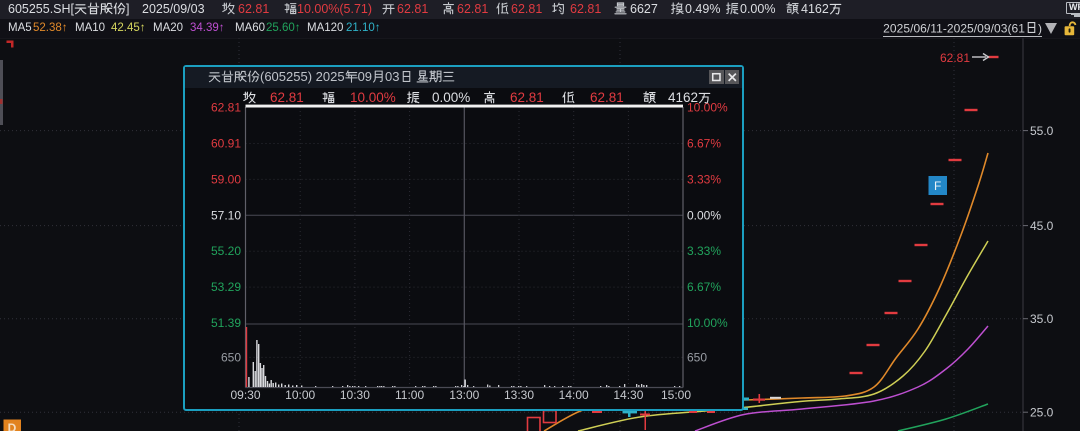  What do you see at coordinates (937, 186) in the screenshot?
I see `svg-text: F` at bounding box center [937, 186].